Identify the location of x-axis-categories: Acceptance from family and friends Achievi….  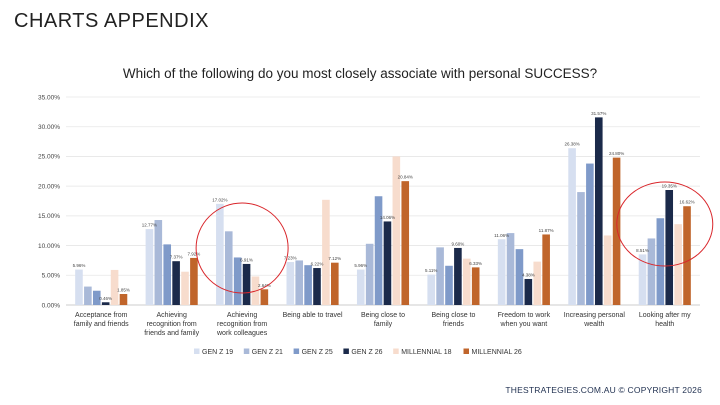
(382, 324).